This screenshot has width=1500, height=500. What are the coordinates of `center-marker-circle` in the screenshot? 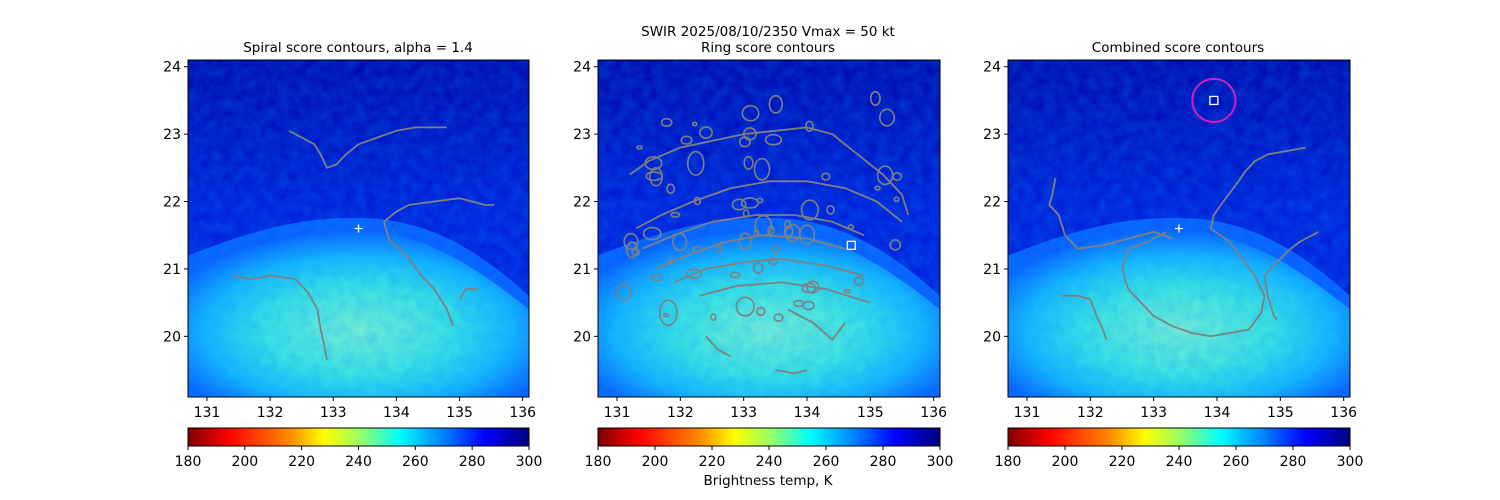 It's located at (1214, 100).